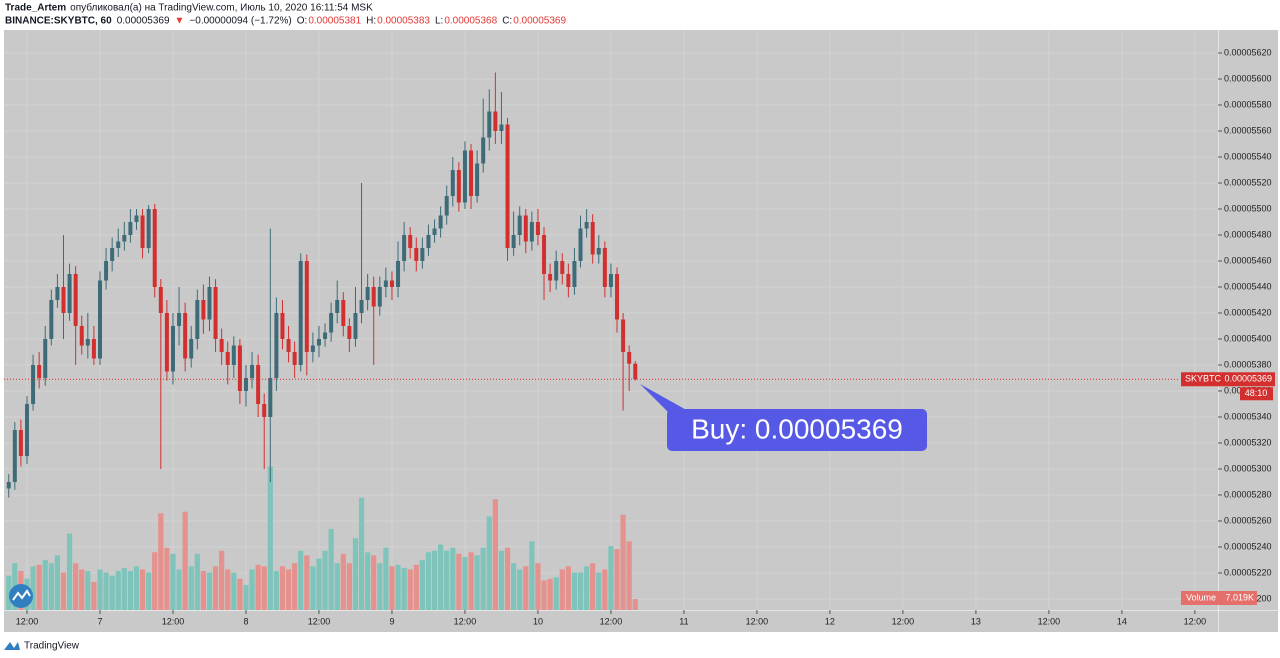 Image resolution: width=1280 pixels, height=658 pixels. What do you see at coordinates (1248, 572) in the screenshot?
I see `y-tick-label: 0.00005220` at bounding box center [1248, 572].